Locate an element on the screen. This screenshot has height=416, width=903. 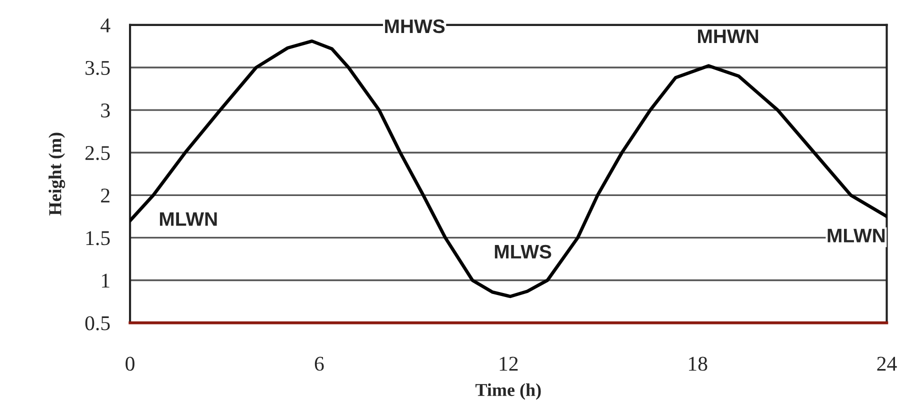
y-tick-label: 1.5 is located at coordinates (98, 238).